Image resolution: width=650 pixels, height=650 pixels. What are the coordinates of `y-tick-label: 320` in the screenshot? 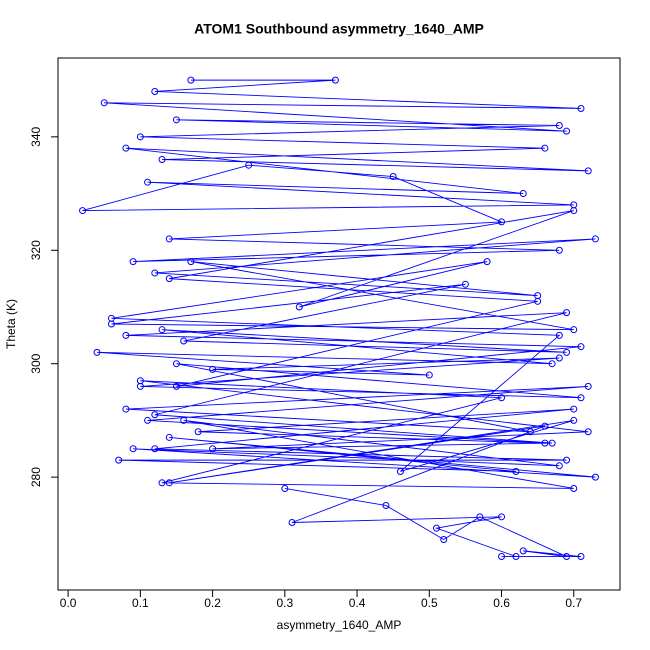 It's located at (36, 250).